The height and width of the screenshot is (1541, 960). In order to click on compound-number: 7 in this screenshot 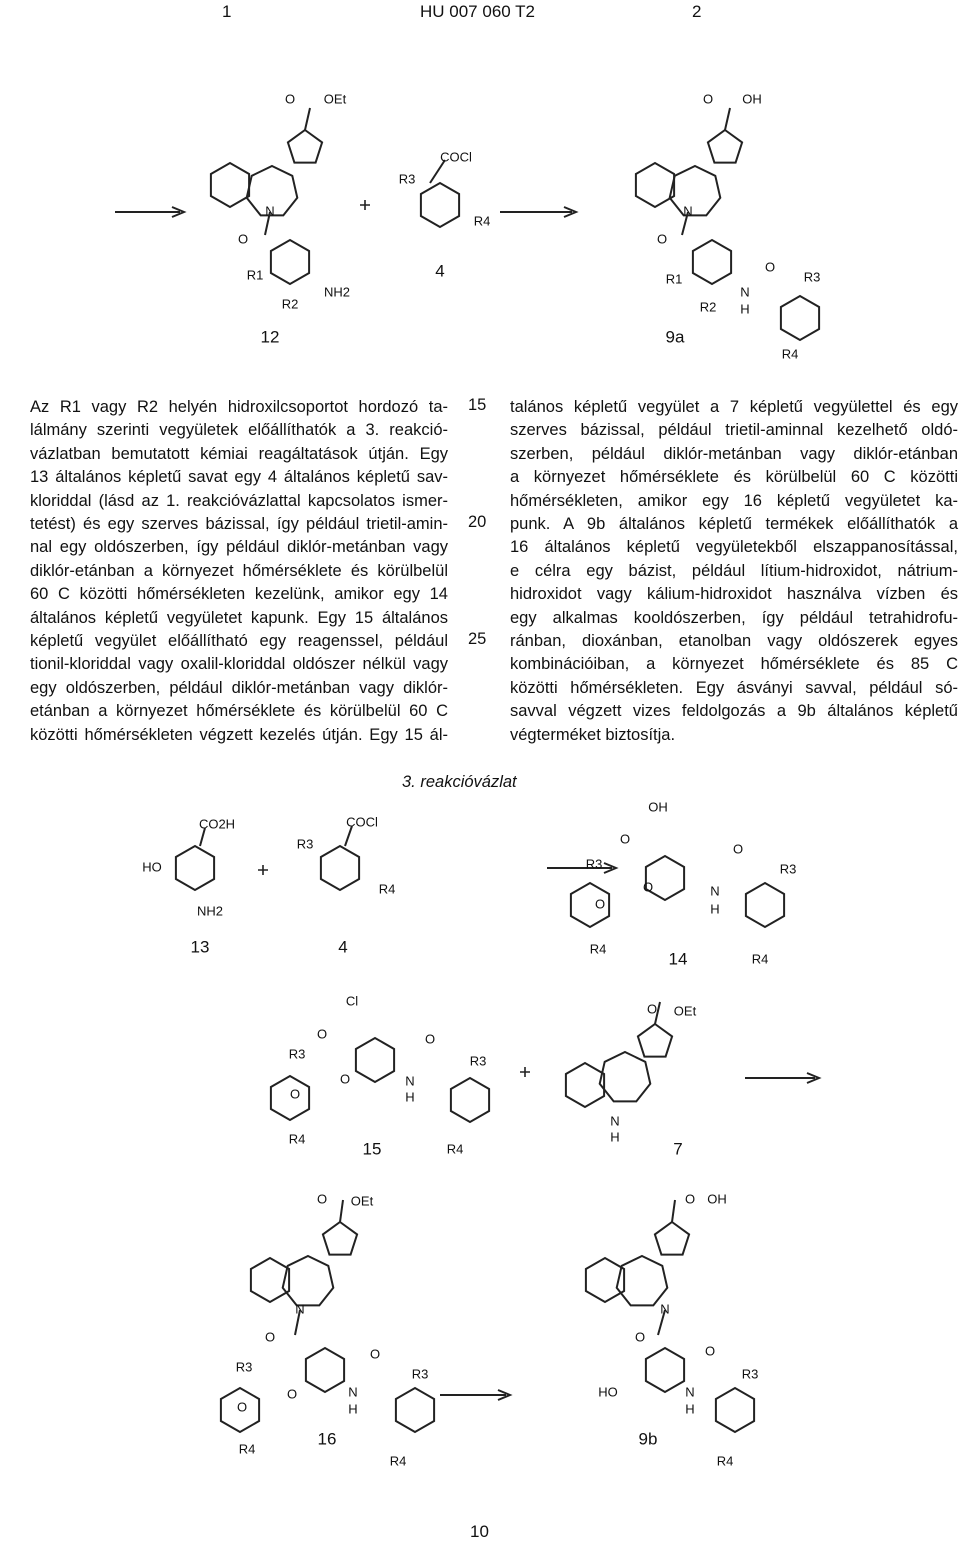, I will do `click(677, 1148)`.